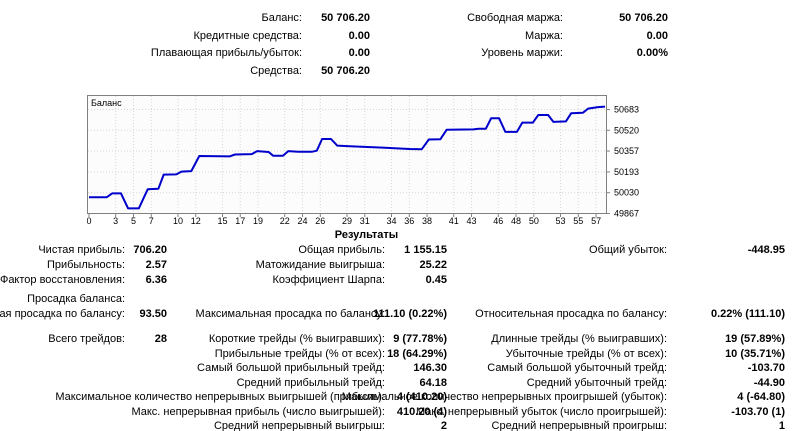 Image resolution: width=800 pixels, height=431 pixels. What do you see at coordinates (626, 193) in the screenshot?
I see `y-tick-label: 50030` at bounding box center [626, 193].